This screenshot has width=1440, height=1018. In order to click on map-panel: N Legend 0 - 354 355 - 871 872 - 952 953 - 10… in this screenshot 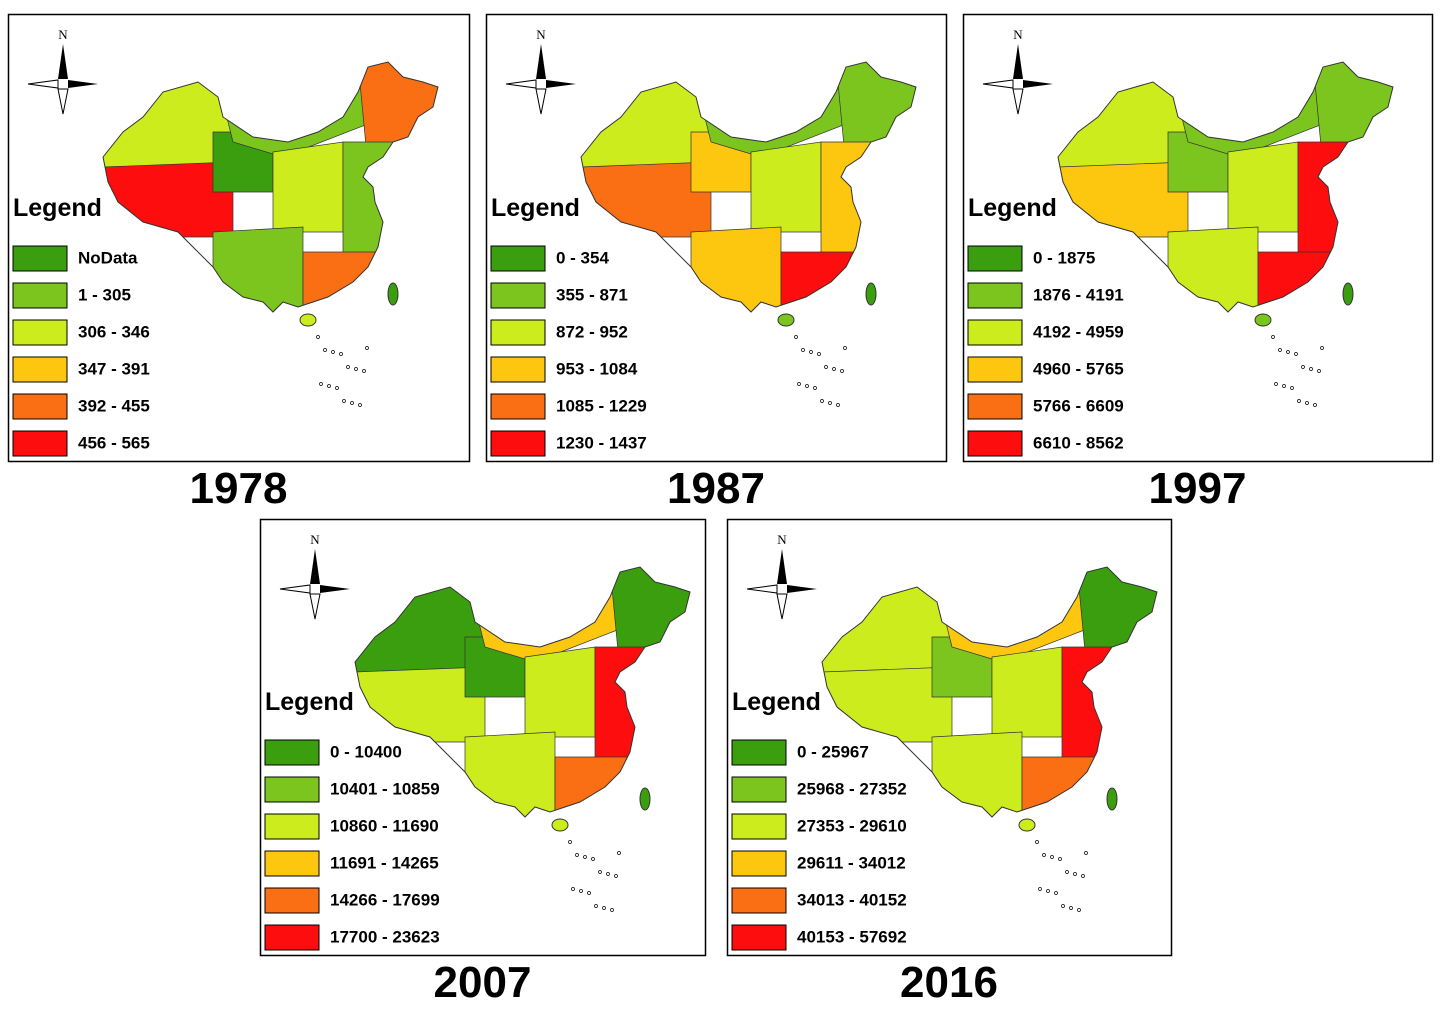, I will do `click(716, 238)`.